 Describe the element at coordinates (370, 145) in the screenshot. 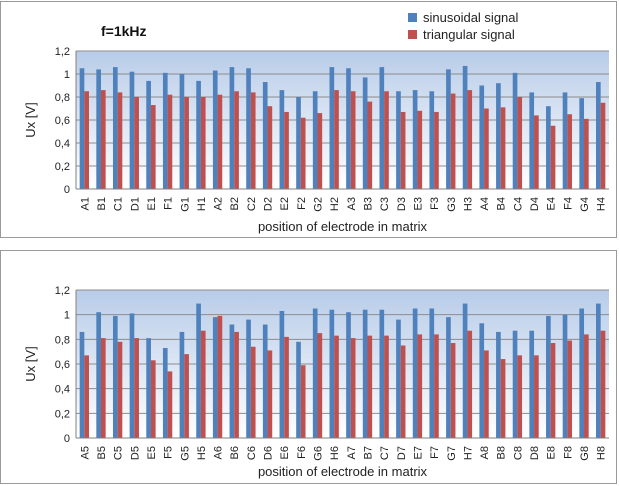

I see `bar-triangular-B3` at that location.